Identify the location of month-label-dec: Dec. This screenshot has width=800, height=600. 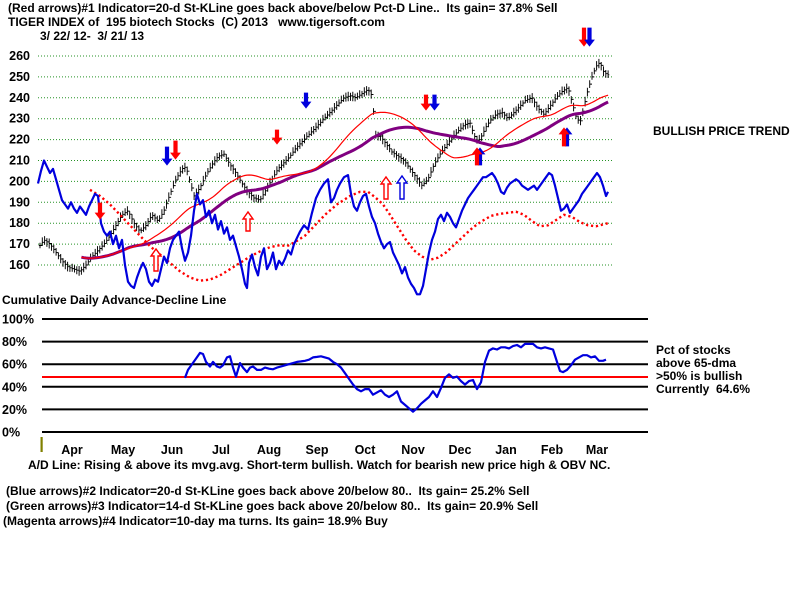
(460, 450).